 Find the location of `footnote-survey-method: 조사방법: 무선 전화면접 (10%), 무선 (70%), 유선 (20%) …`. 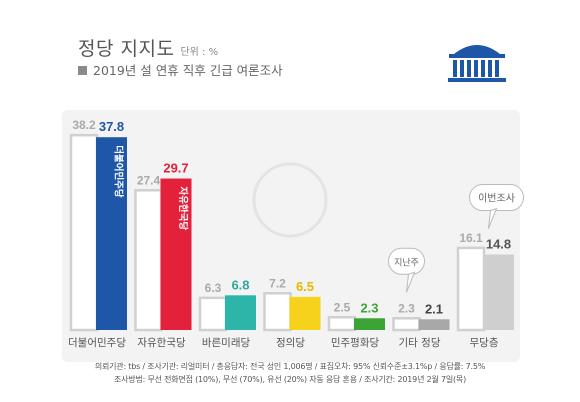

footnote-survey-method: 조사방법: 무선 전화면접 (10%), 무선 (70%), 유선 (20%) … is located at coordinates (290, 379).